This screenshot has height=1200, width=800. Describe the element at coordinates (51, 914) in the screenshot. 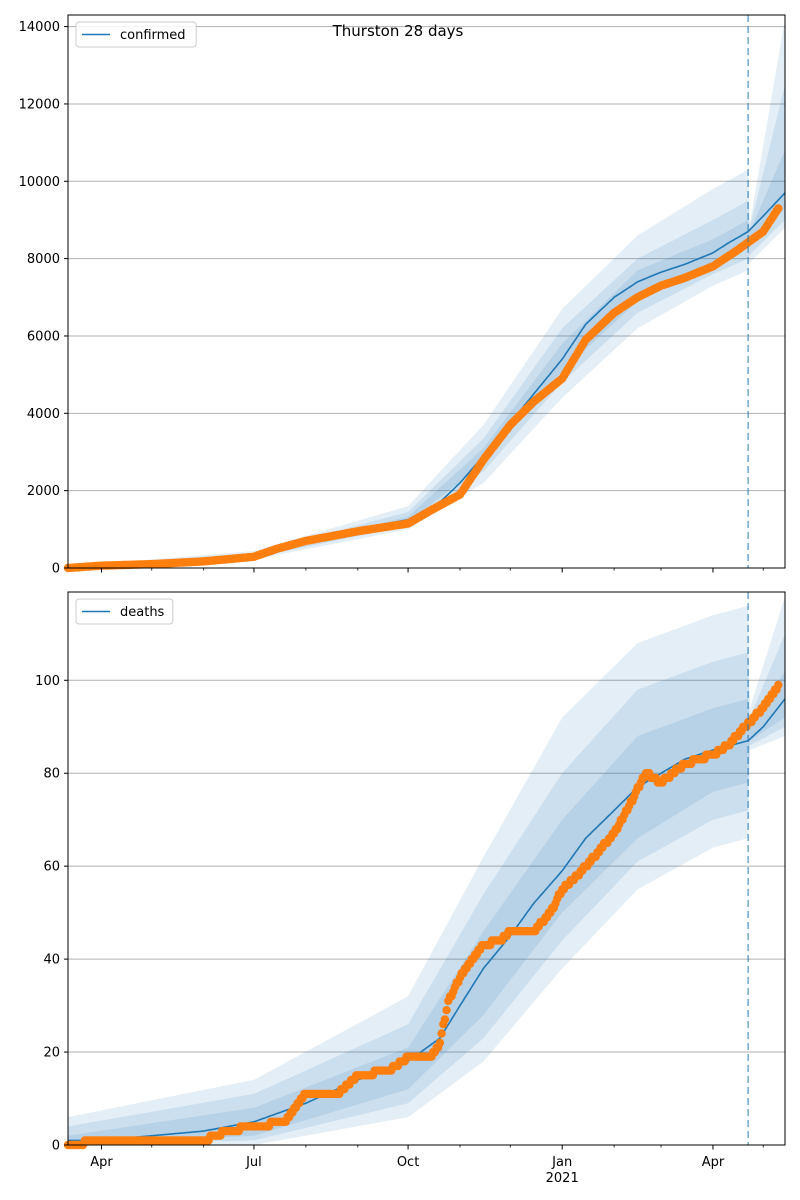

I see `y-axis-ticks: 0 20 40 60 80 100` at that location.